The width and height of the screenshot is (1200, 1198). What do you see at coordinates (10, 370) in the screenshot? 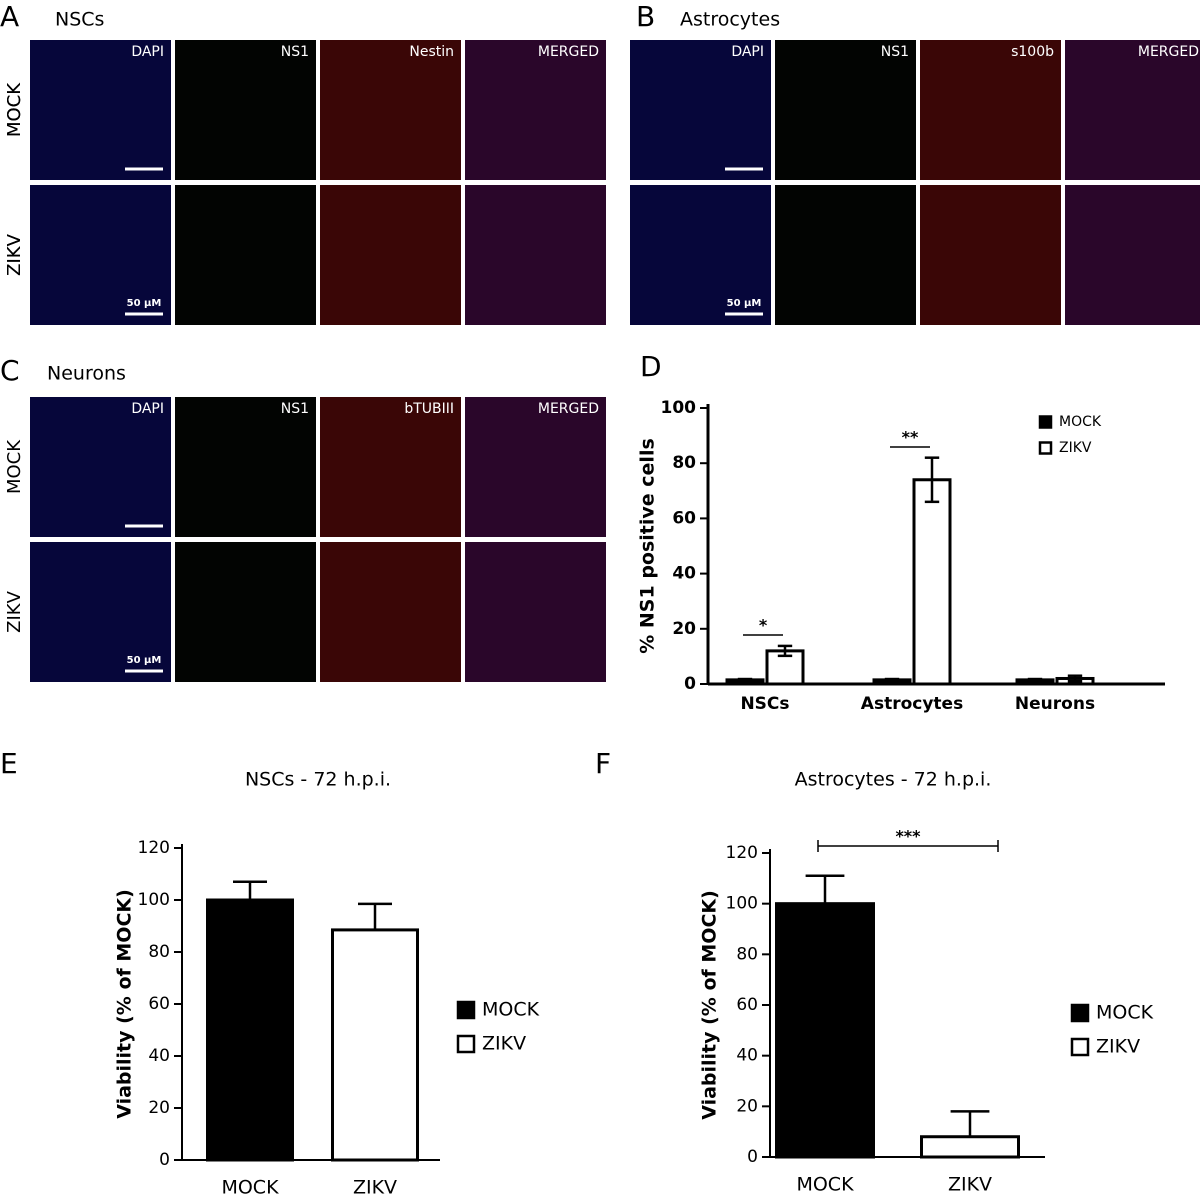
I see `panel-letter: C` at bounding box center [10, 370].